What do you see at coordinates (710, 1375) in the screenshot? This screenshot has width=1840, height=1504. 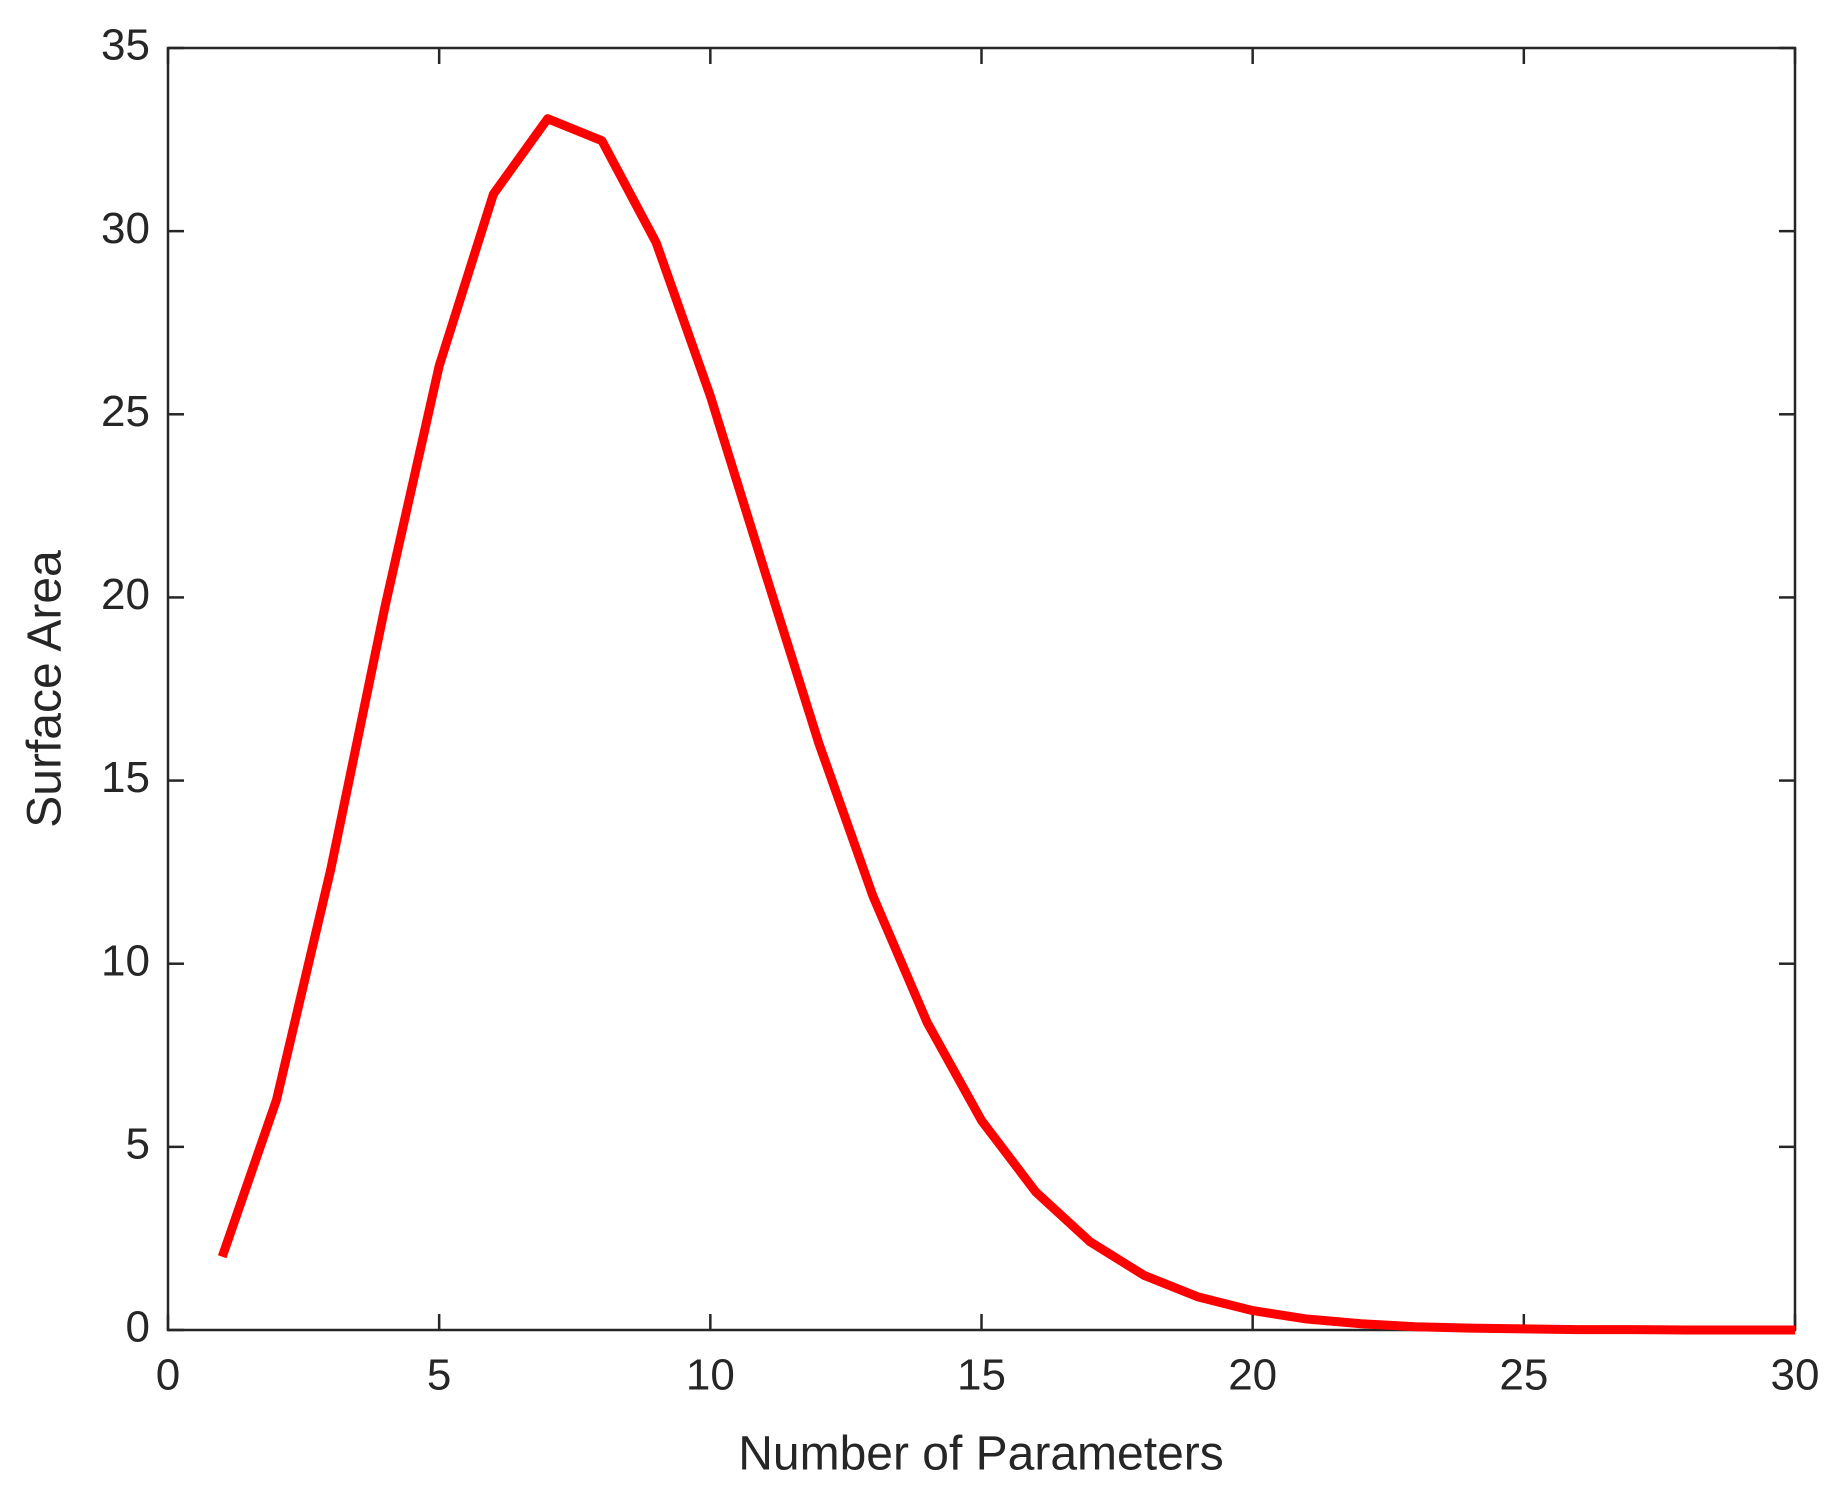 I see `x-tick-label: 10` at bounding box center [710, 1375].